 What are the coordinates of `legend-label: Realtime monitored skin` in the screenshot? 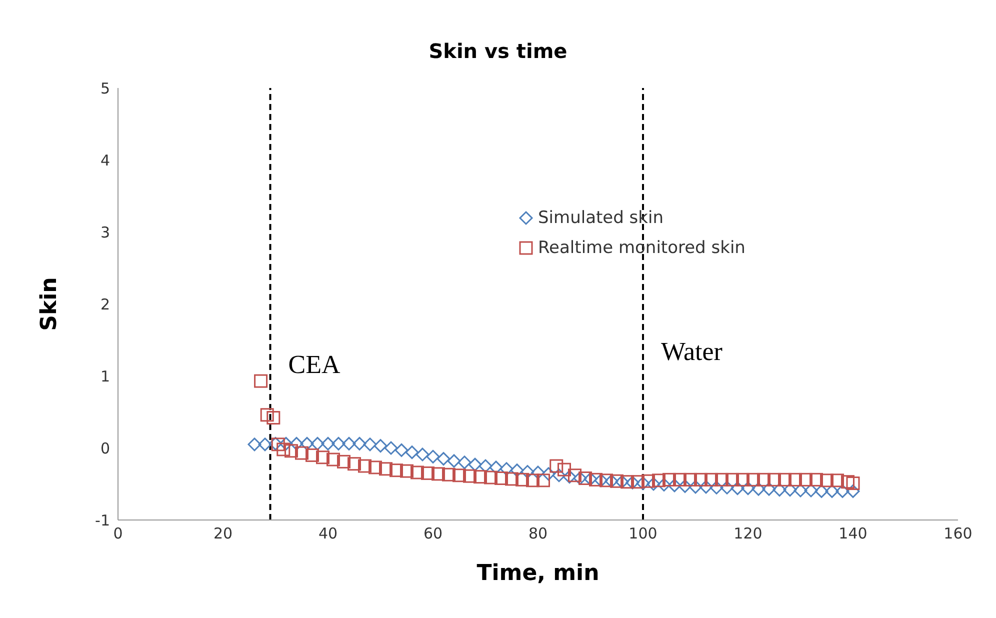 It's located at (642, 248).